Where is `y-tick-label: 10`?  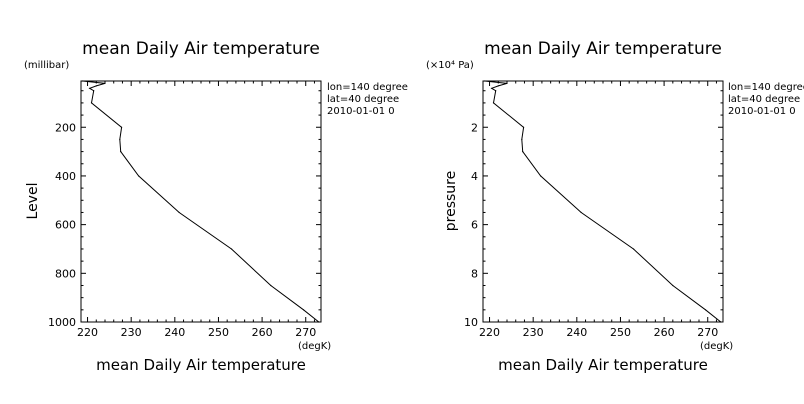 y-tick-label: 10 is located at coordinates (471, 322).